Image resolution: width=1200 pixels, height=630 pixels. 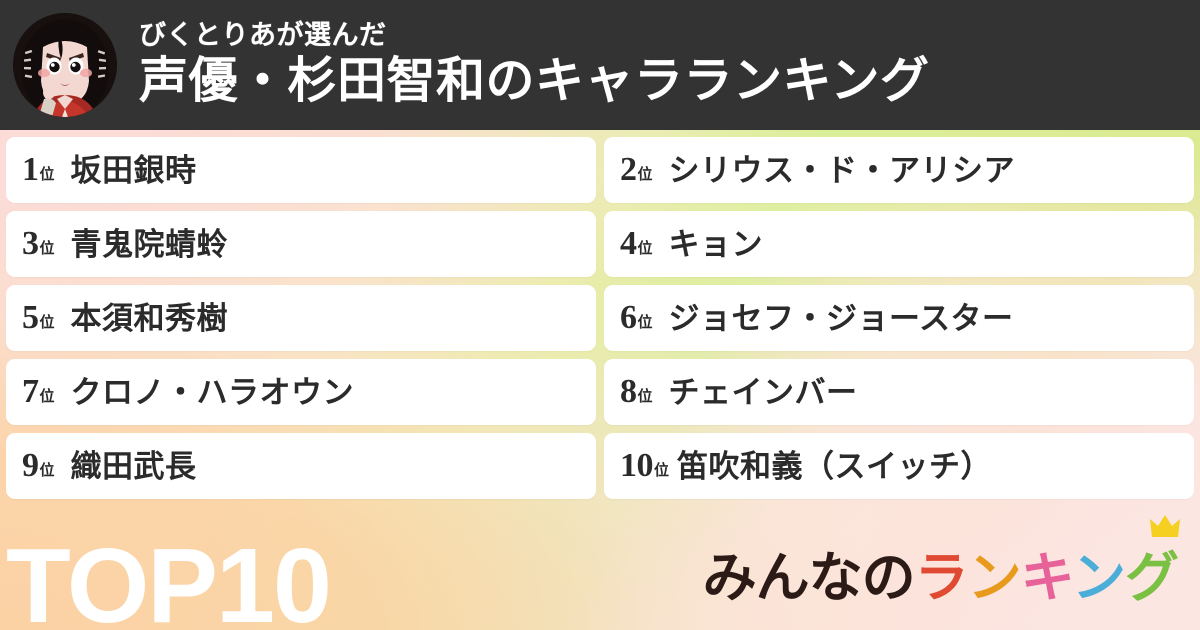 What do you see at coordinates (301, 244) in the screenshot?
I see `ranking-row: 3 位青鬼院蜻蛉` at bounding box center [301, 244].